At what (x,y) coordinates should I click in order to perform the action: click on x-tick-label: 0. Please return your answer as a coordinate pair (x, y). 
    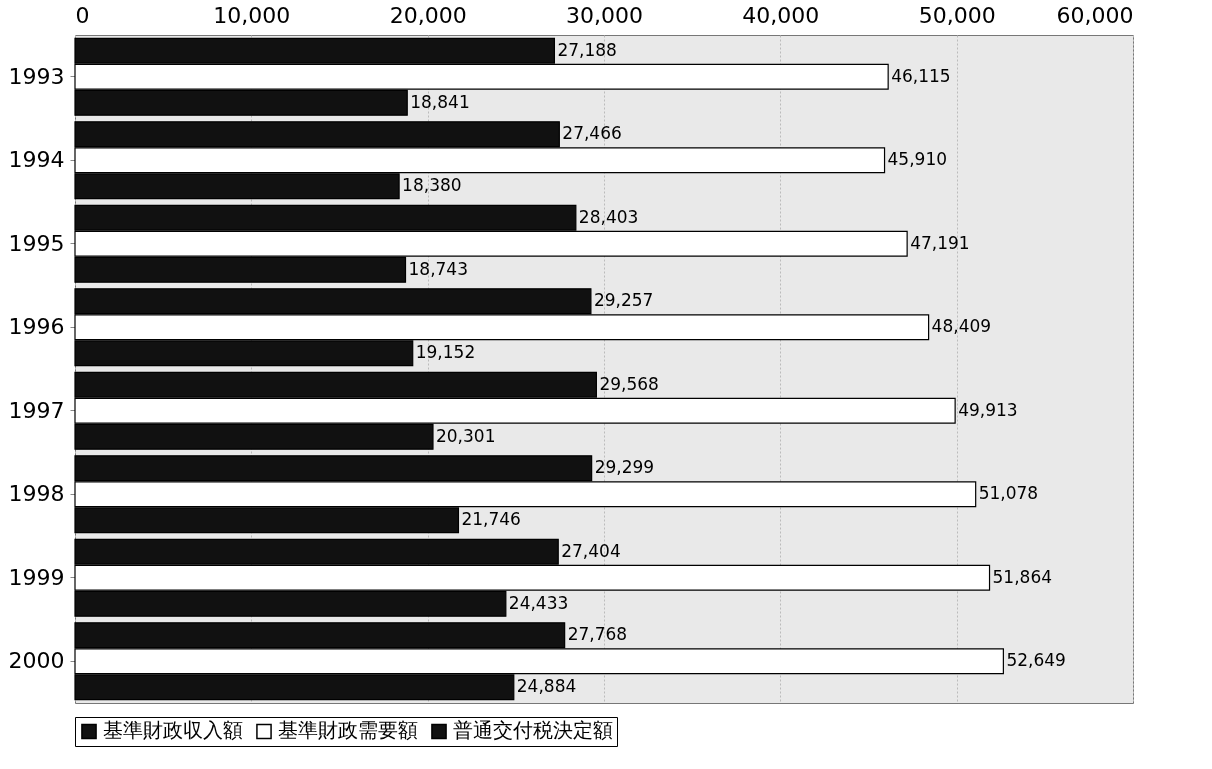
    Looking at the image, I should click on (82, 15).